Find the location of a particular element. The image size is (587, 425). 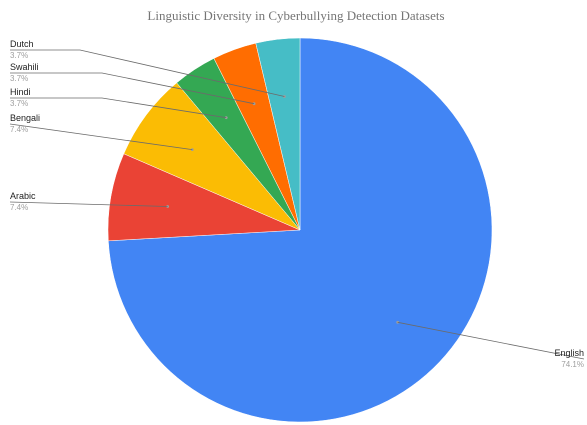

leader-line-dutch is located at coordinates (147, 73).